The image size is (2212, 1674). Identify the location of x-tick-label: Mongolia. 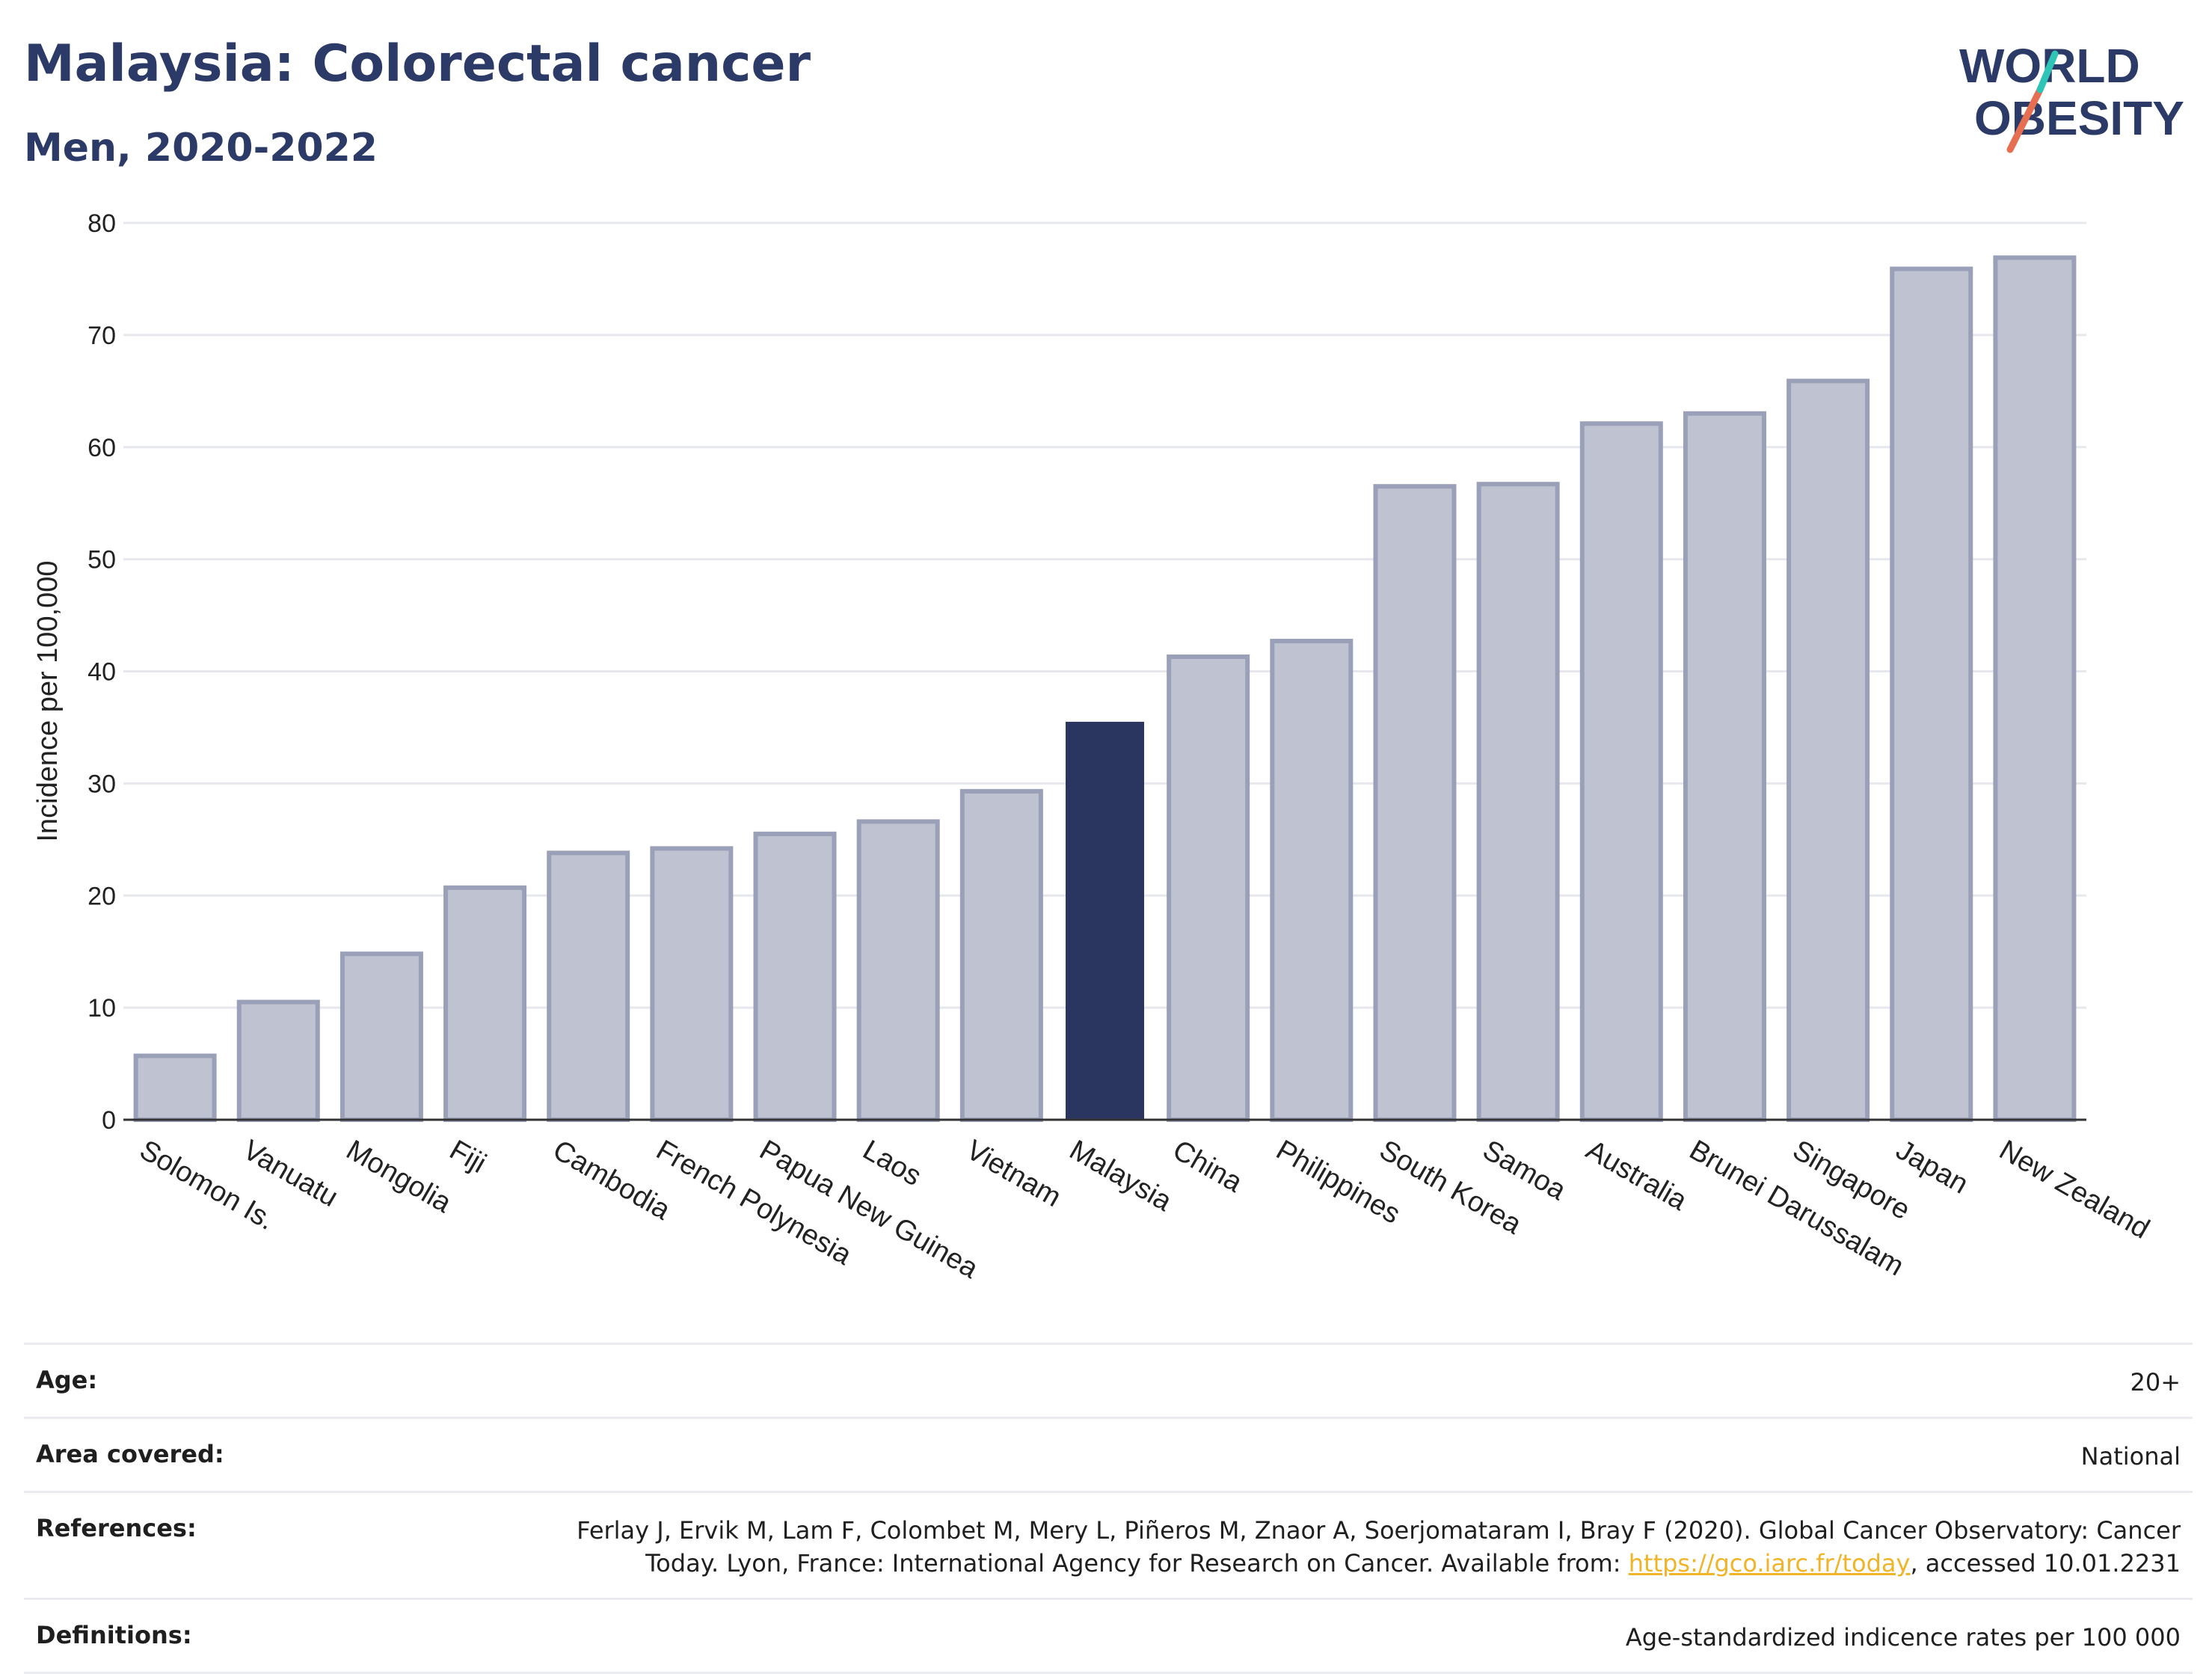
(399, 1176).